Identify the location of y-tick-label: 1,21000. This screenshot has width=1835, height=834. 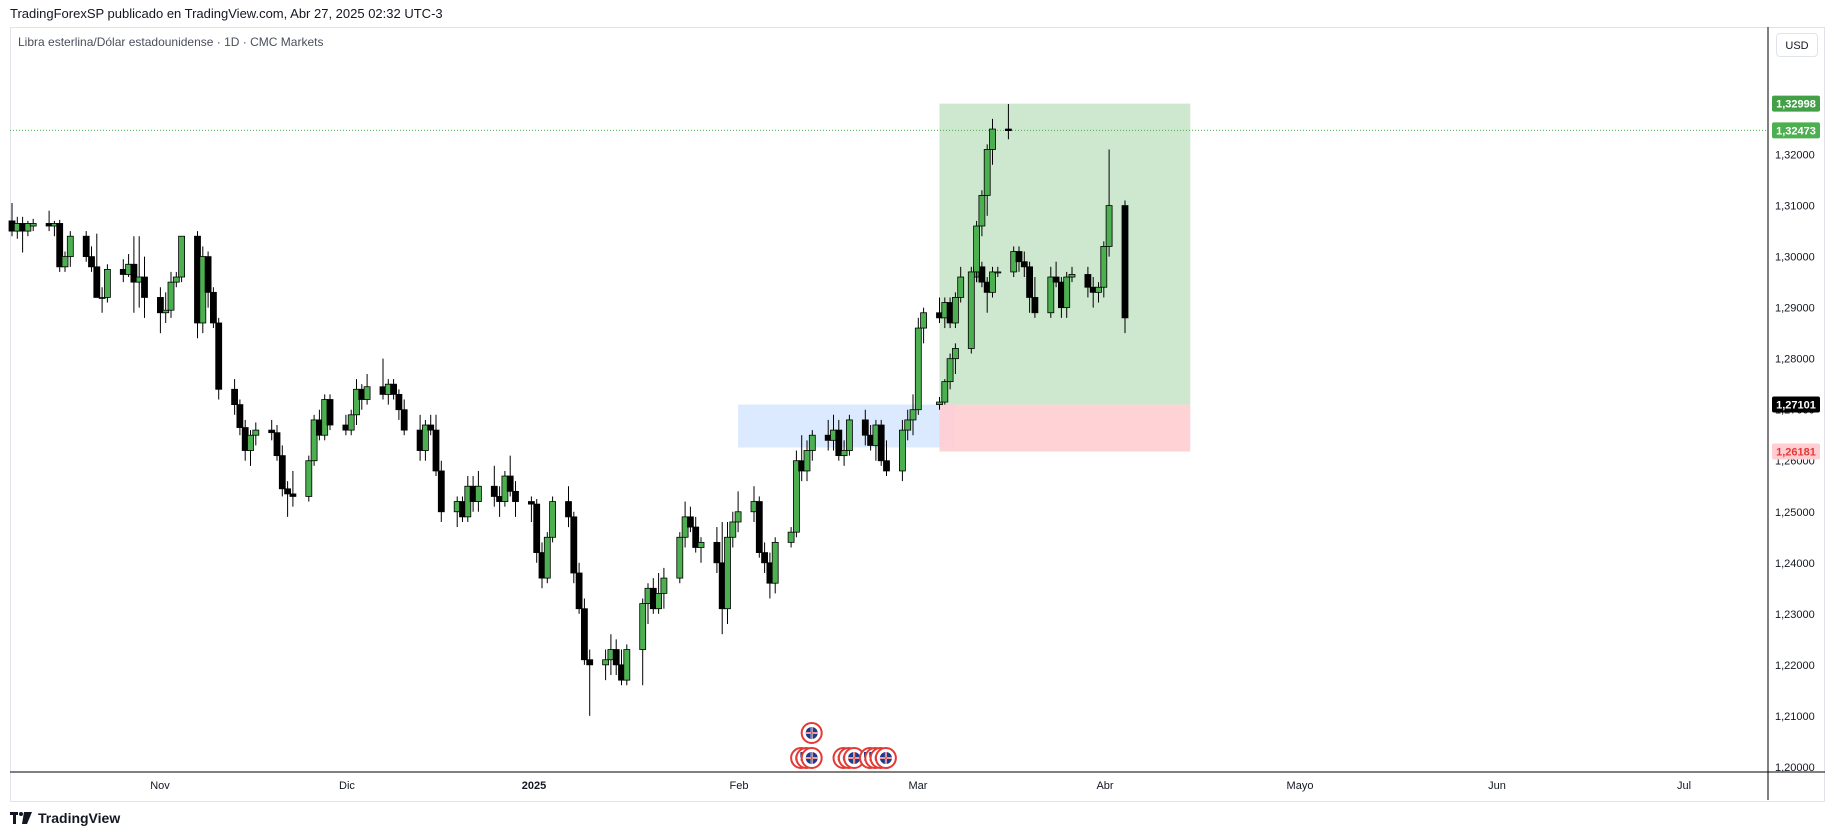
(1795, 717).